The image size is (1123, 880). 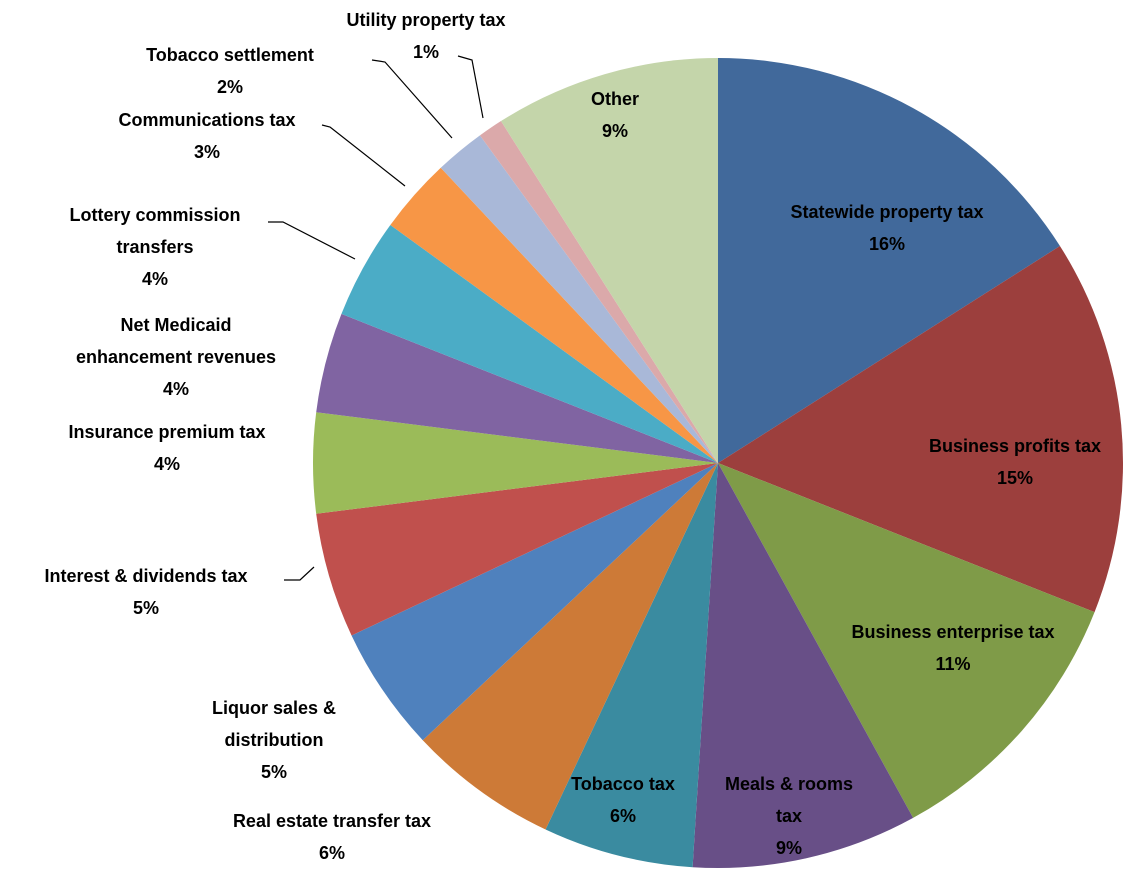 What do you see at coordinates (789, 784) in the screenshot?
I see `label-line: Meals & rooms` at bounding box center [789, 784].